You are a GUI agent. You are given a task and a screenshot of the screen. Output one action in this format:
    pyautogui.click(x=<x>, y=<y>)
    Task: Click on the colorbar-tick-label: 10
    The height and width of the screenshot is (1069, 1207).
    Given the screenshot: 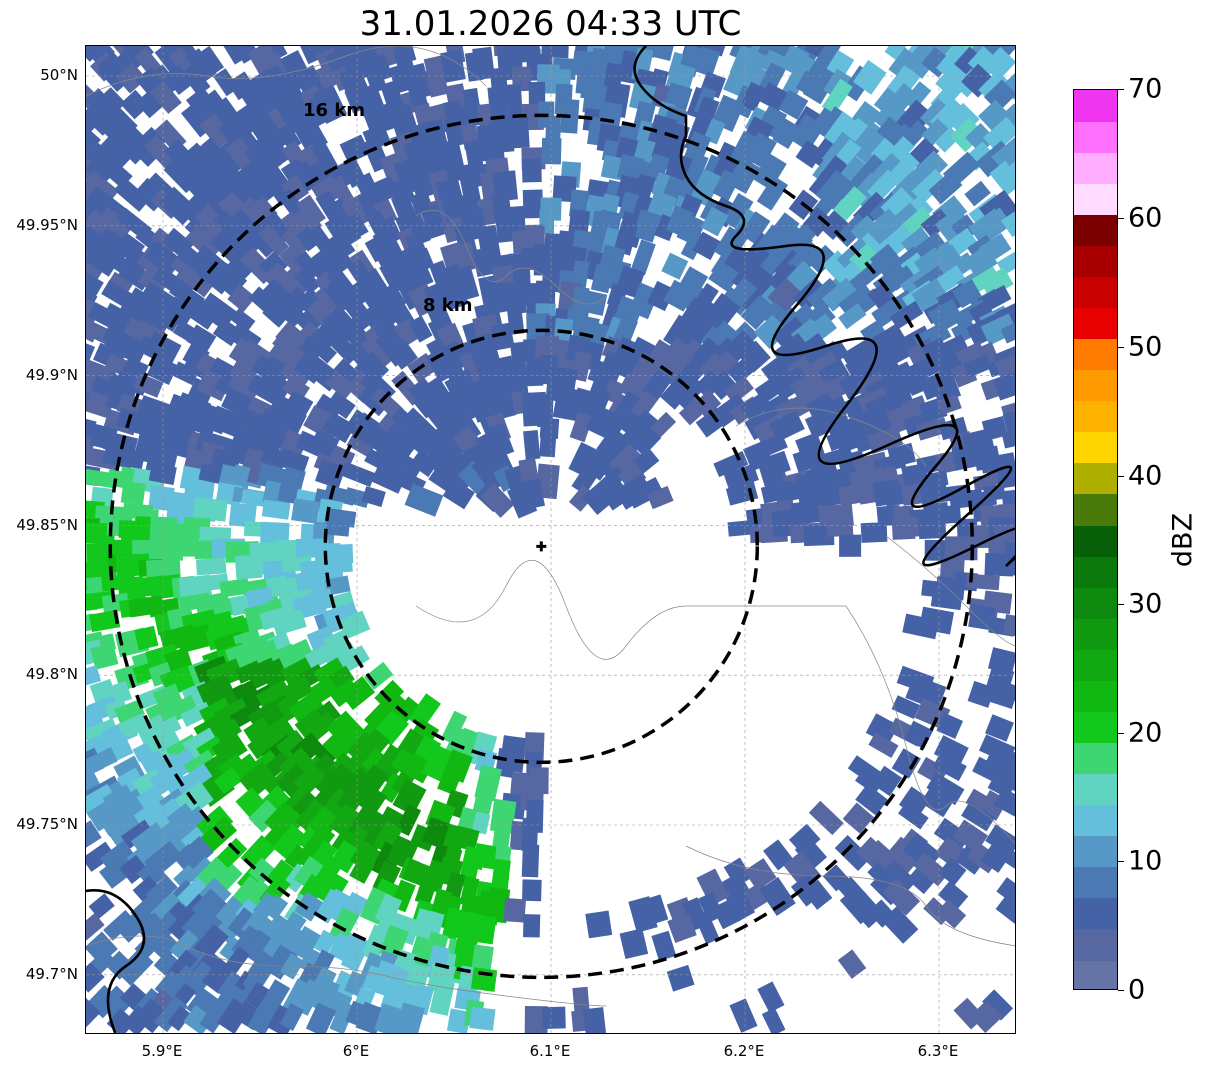 What is the action you would take?
    pyautogui.click(x=1145, y=861)
    